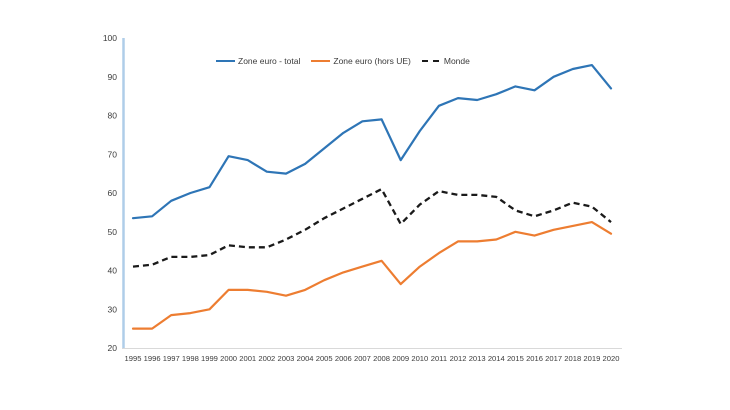 Image resolution: width=730 pixels, height=410 pixels. Describe the element at coordinates (458, 358) in the screenshot. I see `x-tick-label: 2012` at that location.